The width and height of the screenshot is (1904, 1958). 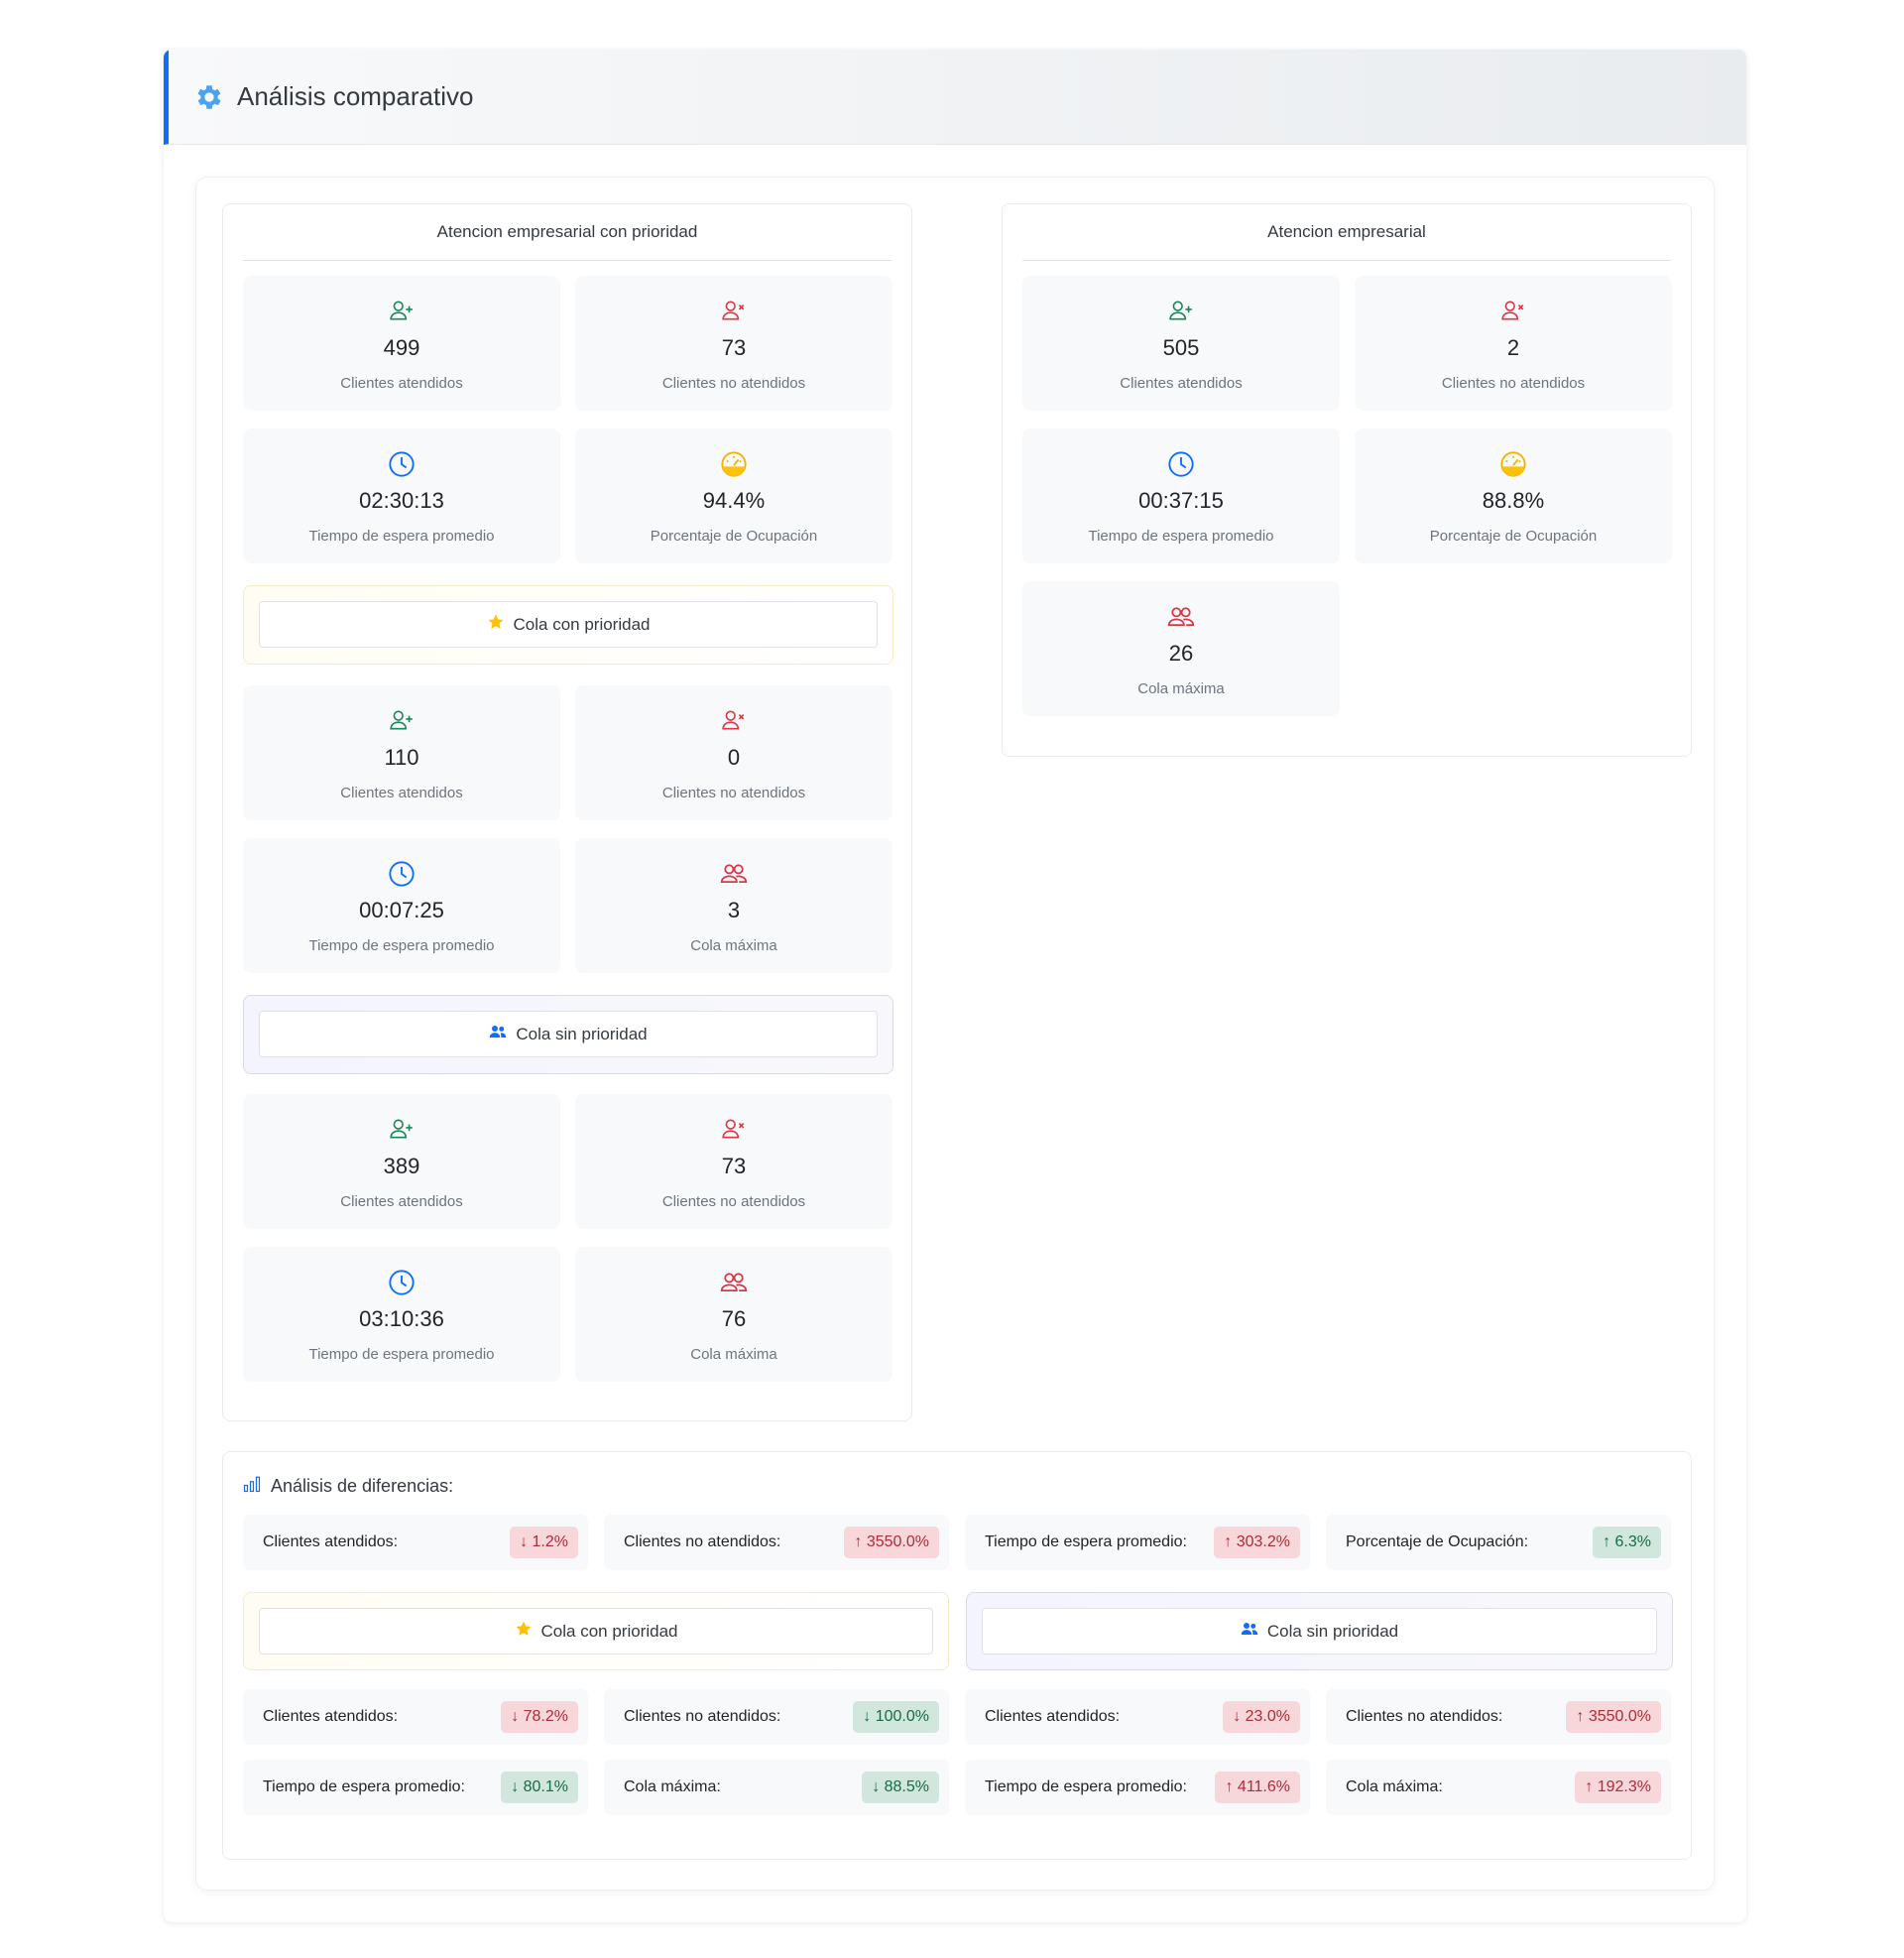 I want to click on diff-label: Porcentaje de Ocupación:, so click(x=1437, y=1542).